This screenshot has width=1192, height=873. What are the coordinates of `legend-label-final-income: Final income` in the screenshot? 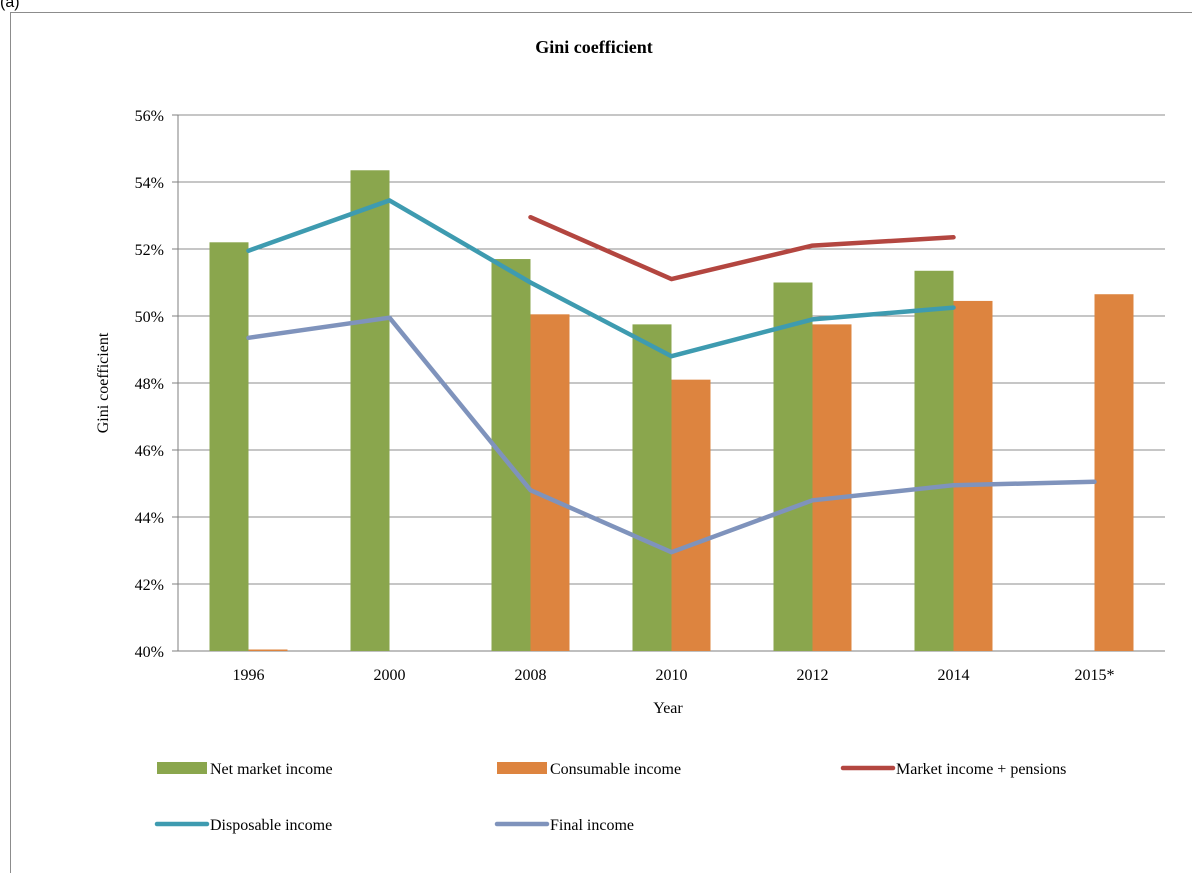 It's located at (592, 825).